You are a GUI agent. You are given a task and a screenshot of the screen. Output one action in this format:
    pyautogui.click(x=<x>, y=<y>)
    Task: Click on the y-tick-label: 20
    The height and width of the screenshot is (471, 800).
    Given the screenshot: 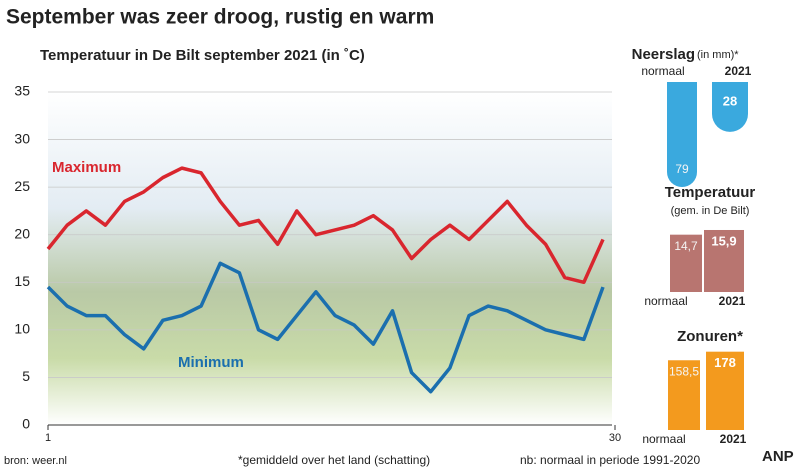 What is the action you would take?
    pyautogui.click(x=22, y=233)
    